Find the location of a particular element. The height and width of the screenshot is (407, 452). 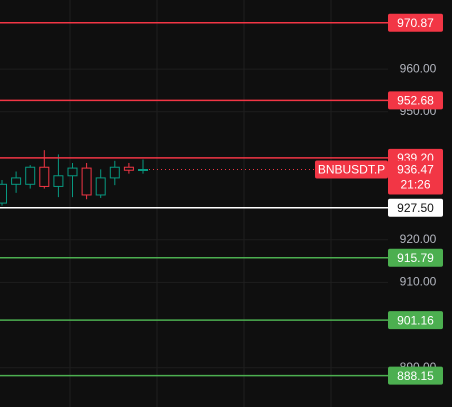

y-tick-label: 920.00 is located at coordinates (418, 239).